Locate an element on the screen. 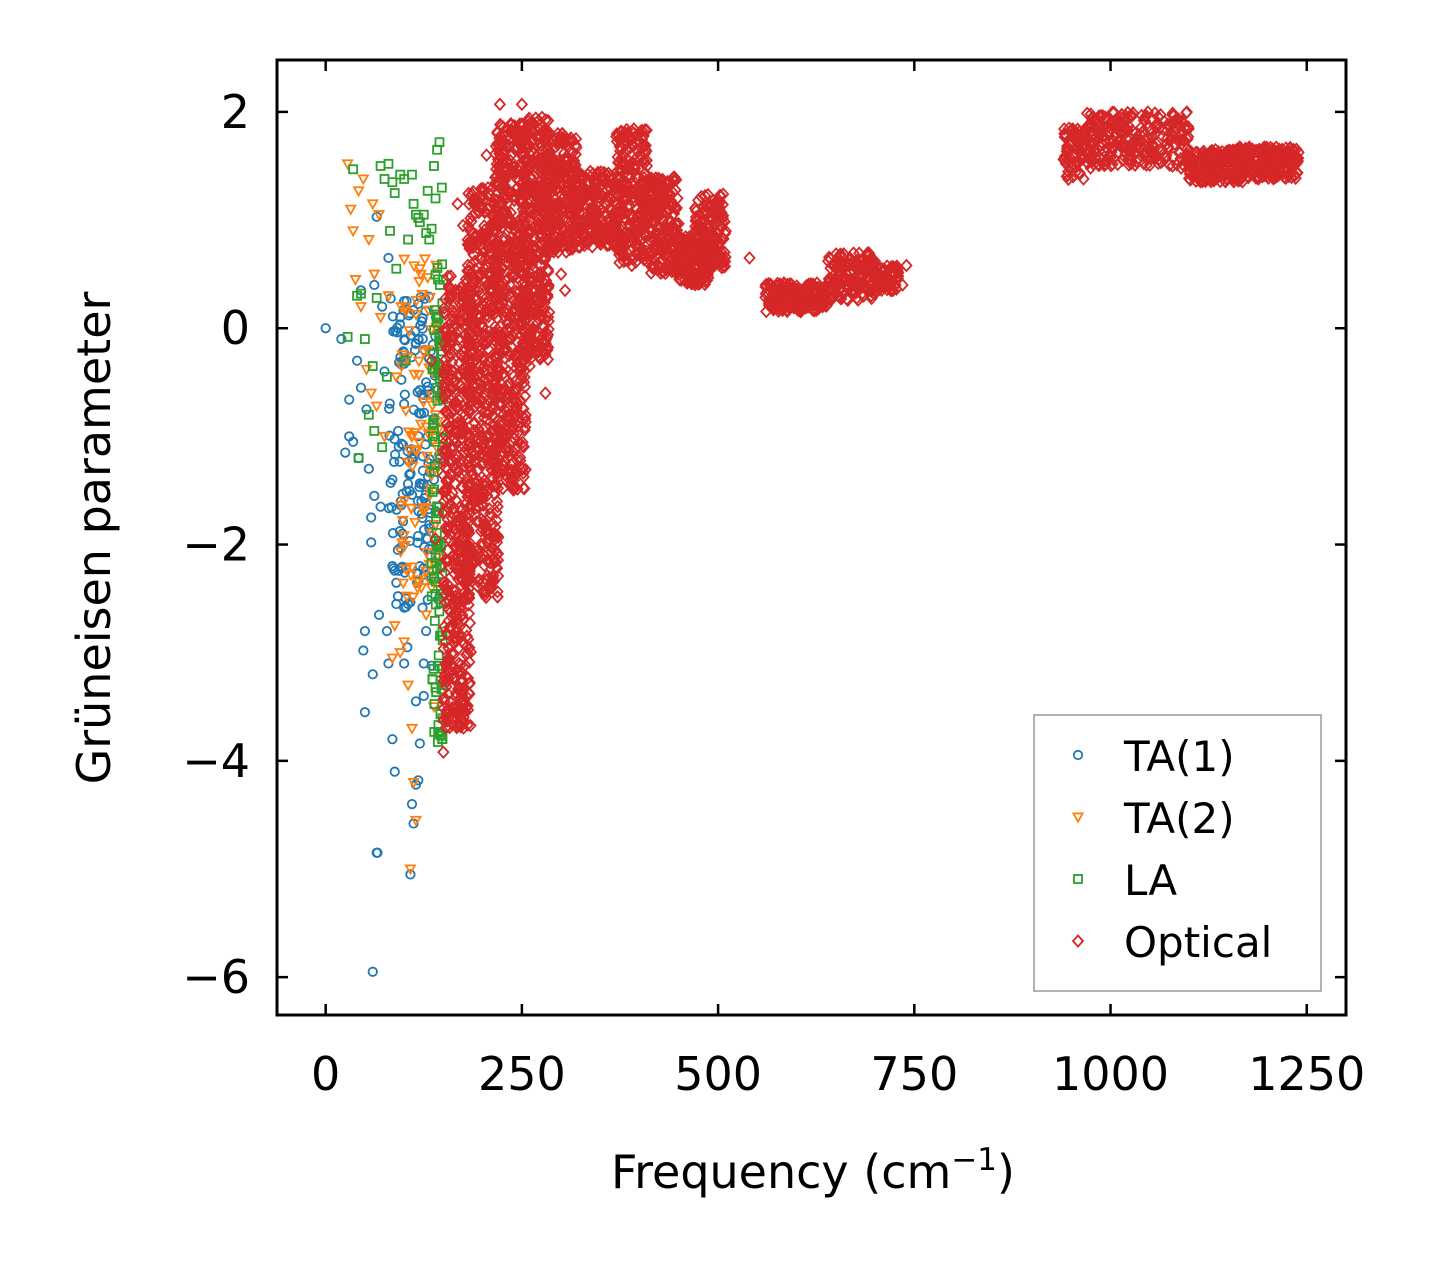 Image resolution: width=1440 pixels, height=1264 pixels. y-tick-label: −2 is located at coordinates (216, 545).